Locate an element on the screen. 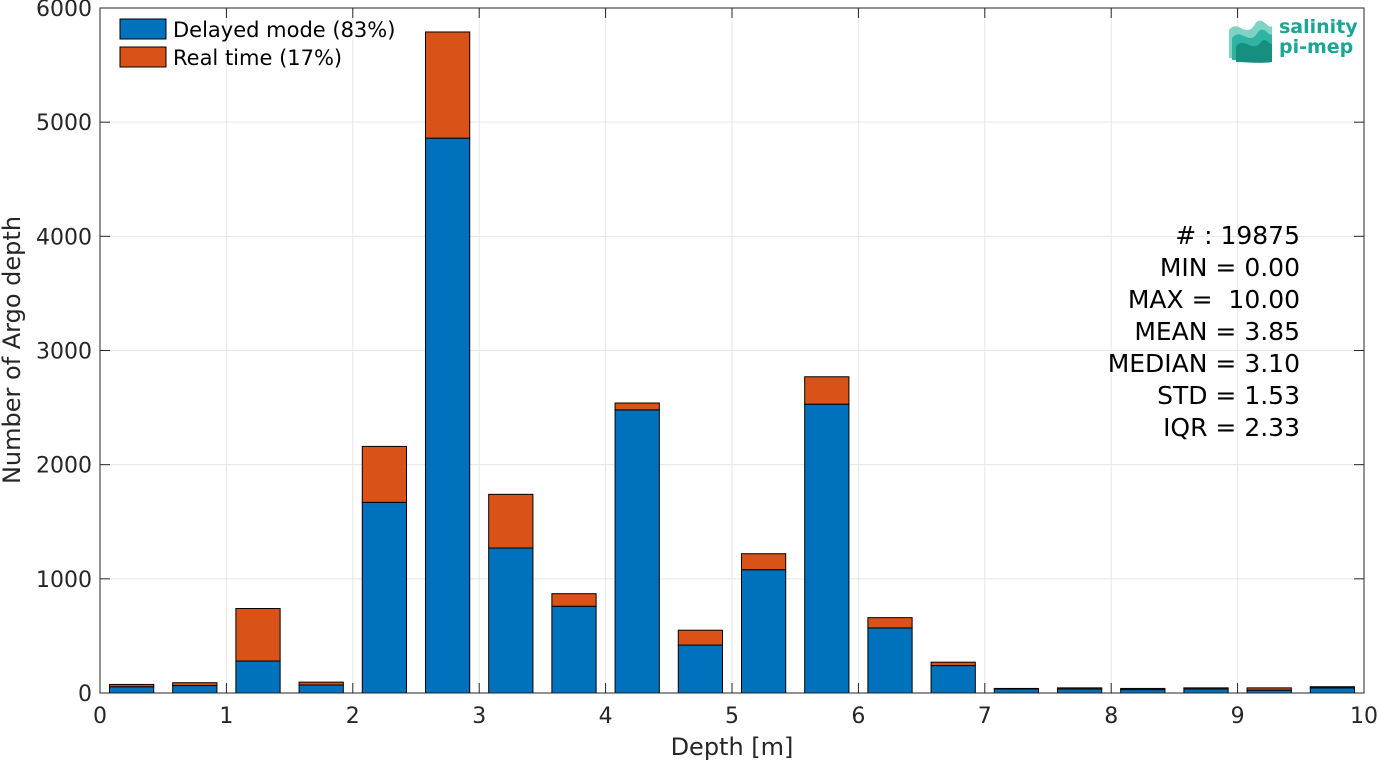 Image resolution: width=1378 pixels, height=763 pixels. logo-text-pimep: pi-mep is located at coordinates (1316, 47).